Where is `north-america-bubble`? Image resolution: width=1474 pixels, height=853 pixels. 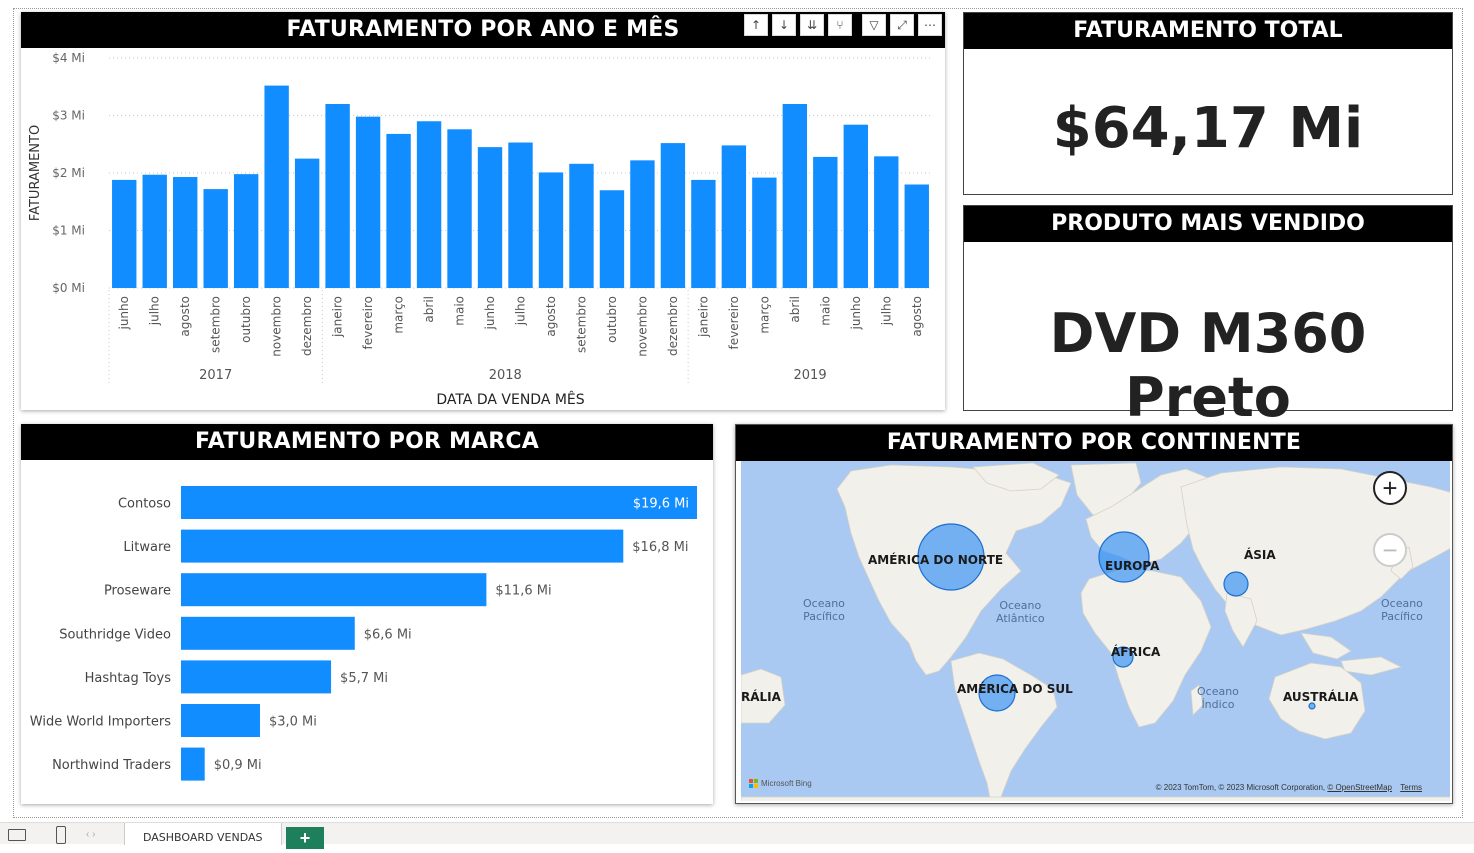
north-america-bubble is located at coordinates (951, 557).